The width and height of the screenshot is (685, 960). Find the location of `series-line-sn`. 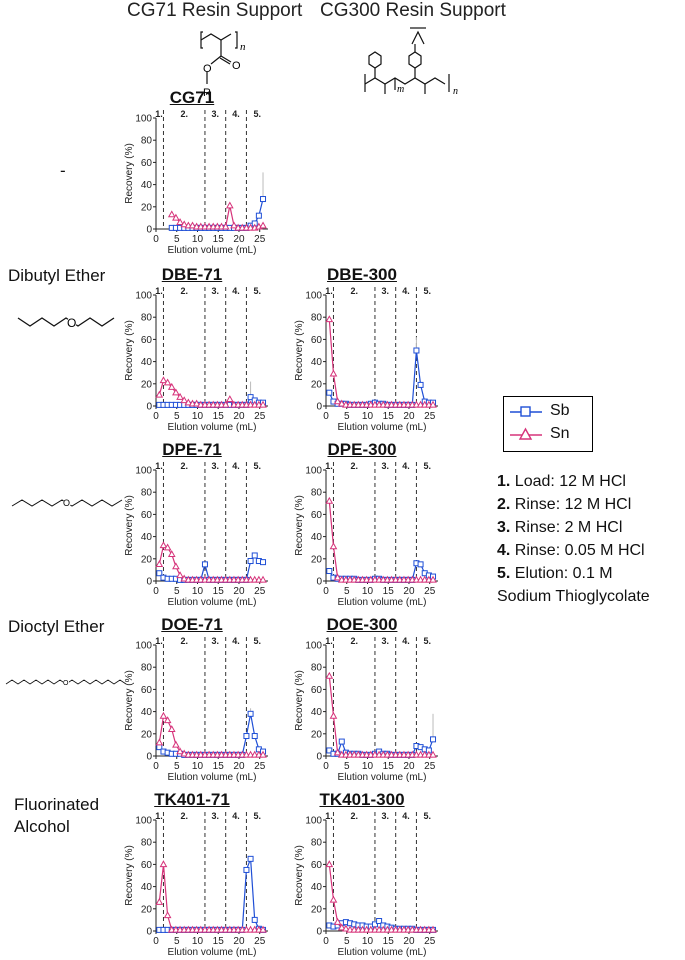

series-line-sn is located at coordinates (380, 541).